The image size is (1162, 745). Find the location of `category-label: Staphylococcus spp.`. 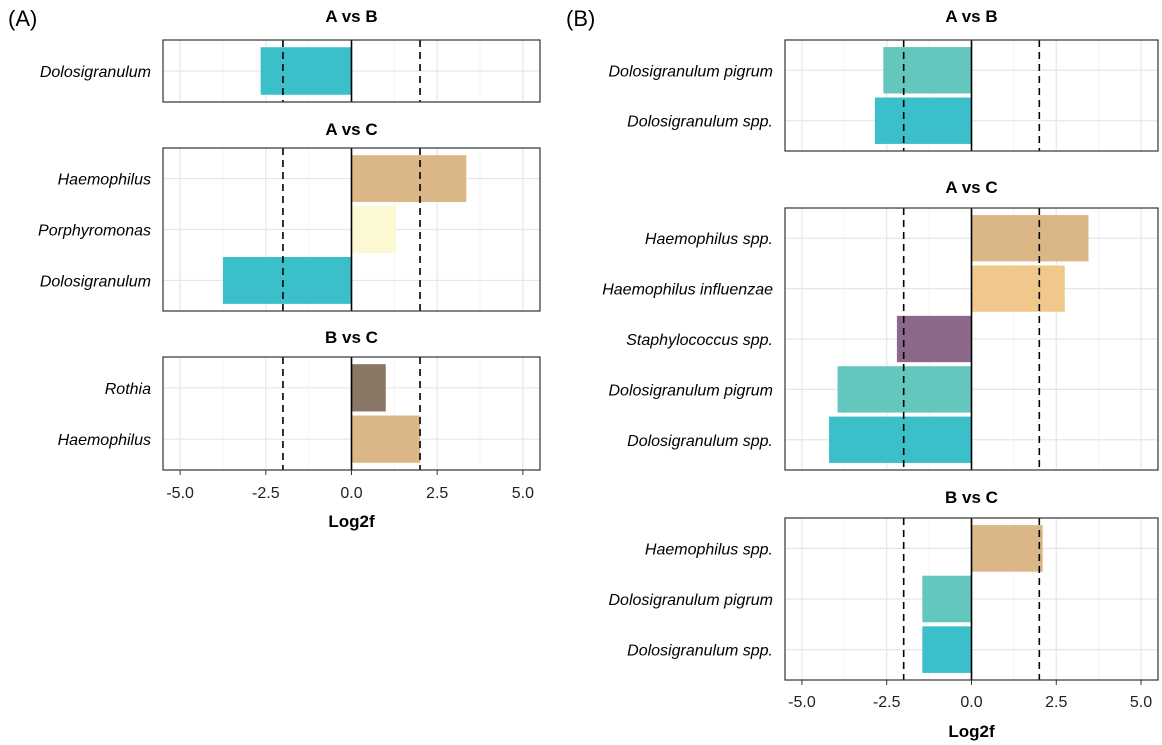

category-label: Staphylococcus spp. is located at coordinates (699, 340).